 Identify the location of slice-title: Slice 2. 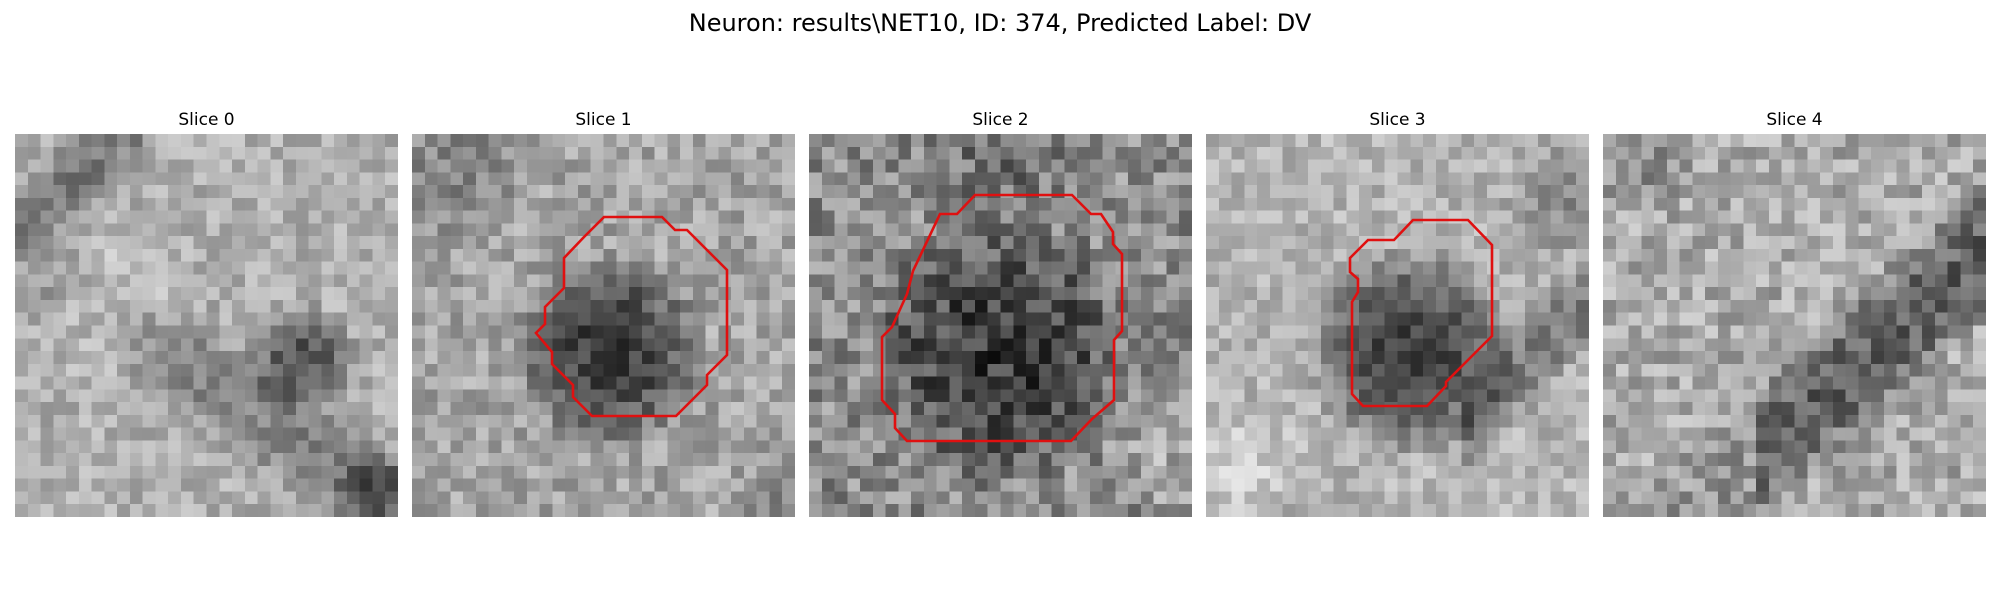
(1000, 120).